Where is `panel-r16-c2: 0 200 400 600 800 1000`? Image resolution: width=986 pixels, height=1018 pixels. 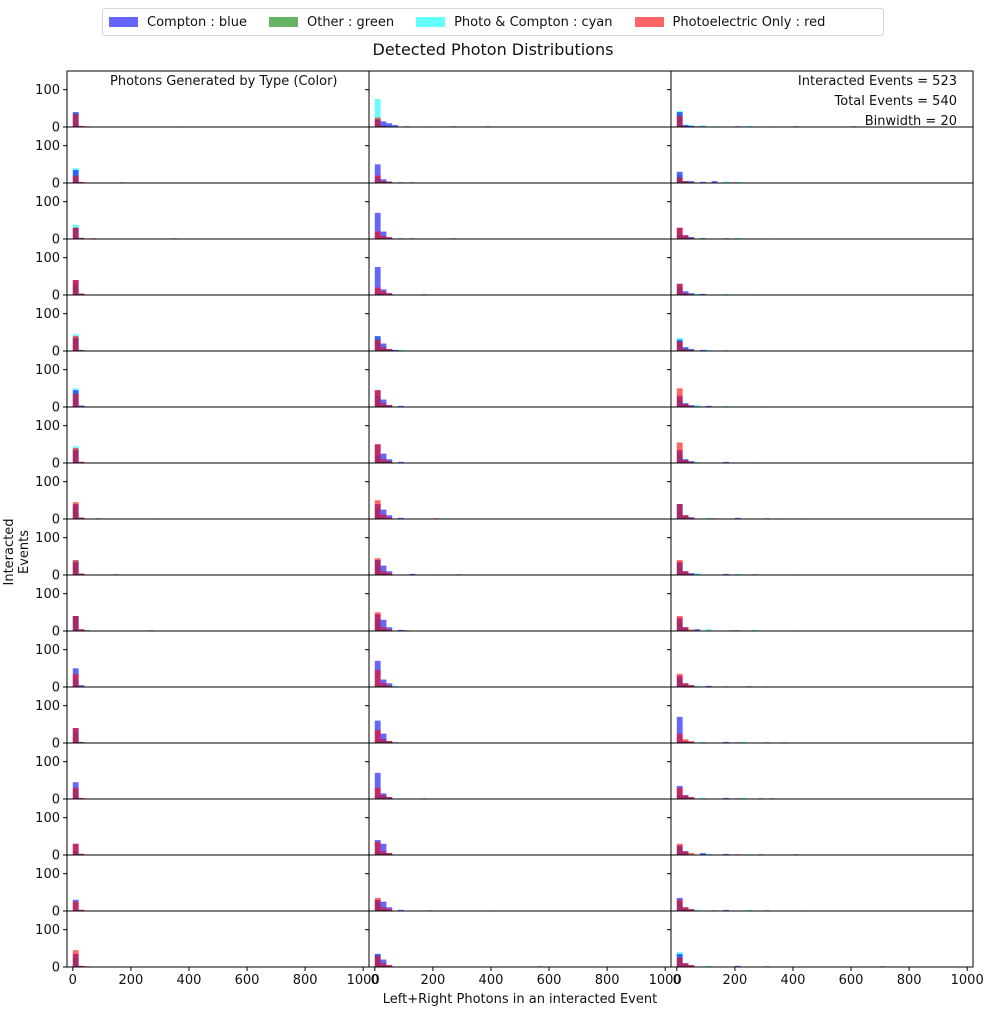
panel-r16-c2: 0 200 400 600 800 1000 is located at coordinates (523, 949).